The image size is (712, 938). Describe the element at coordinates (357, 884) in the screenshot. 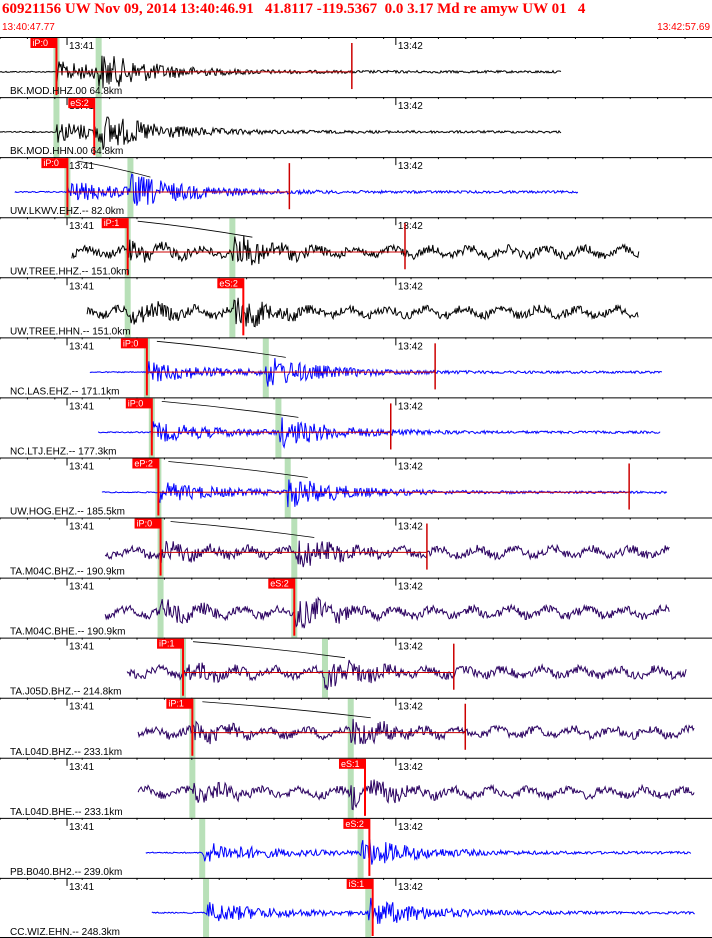

I see `pick-label: iS:1` at that location.